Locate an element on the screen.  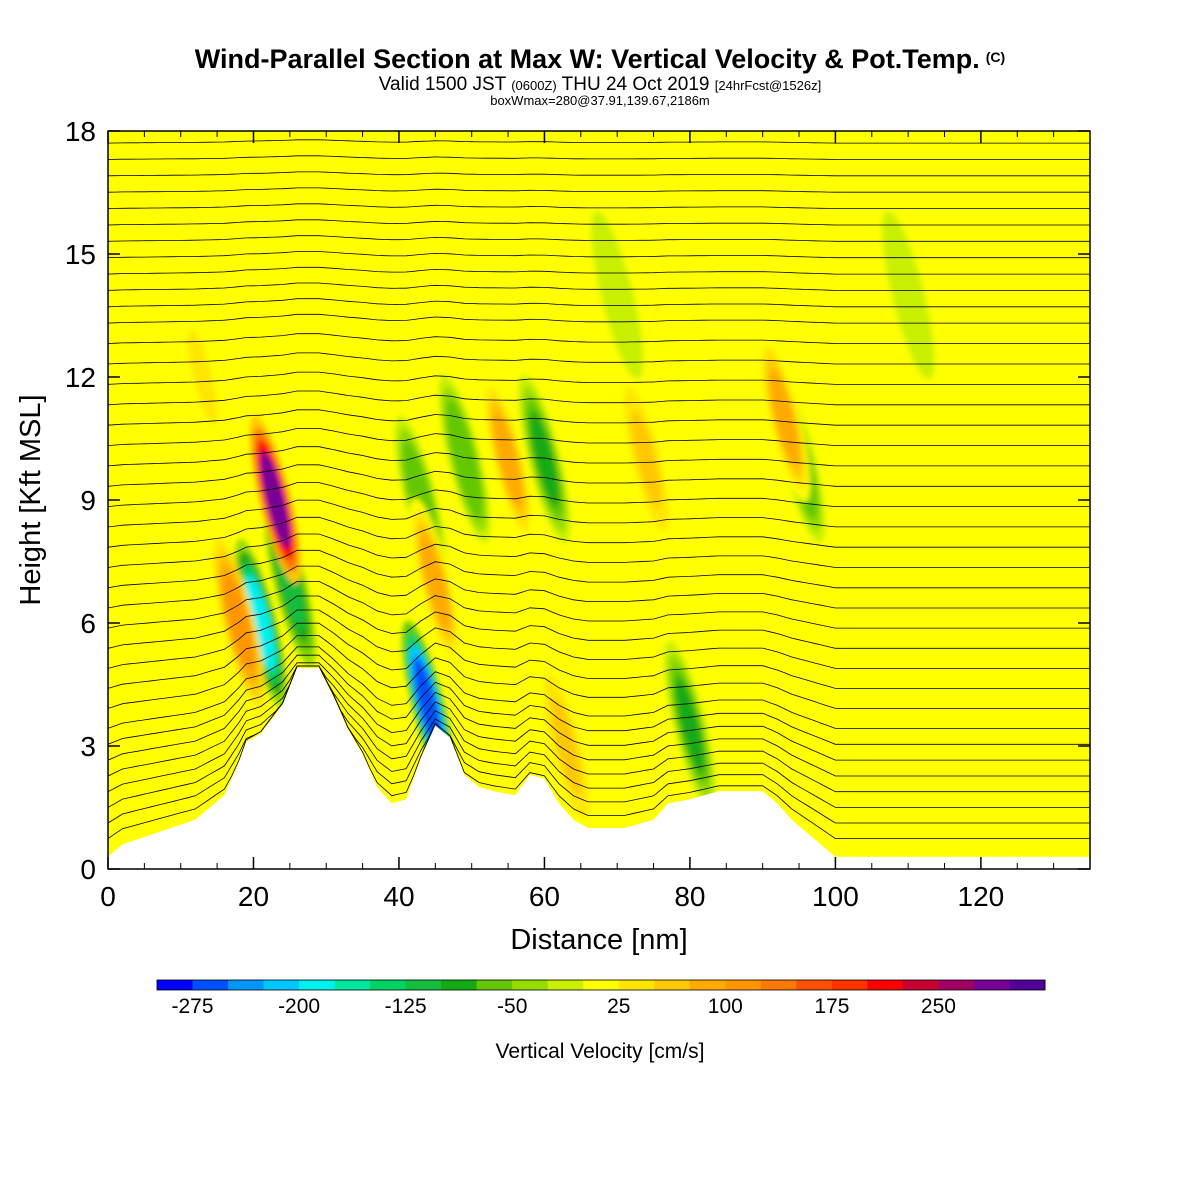
x-tick-label: 60 is located at coordinates (544, 896).